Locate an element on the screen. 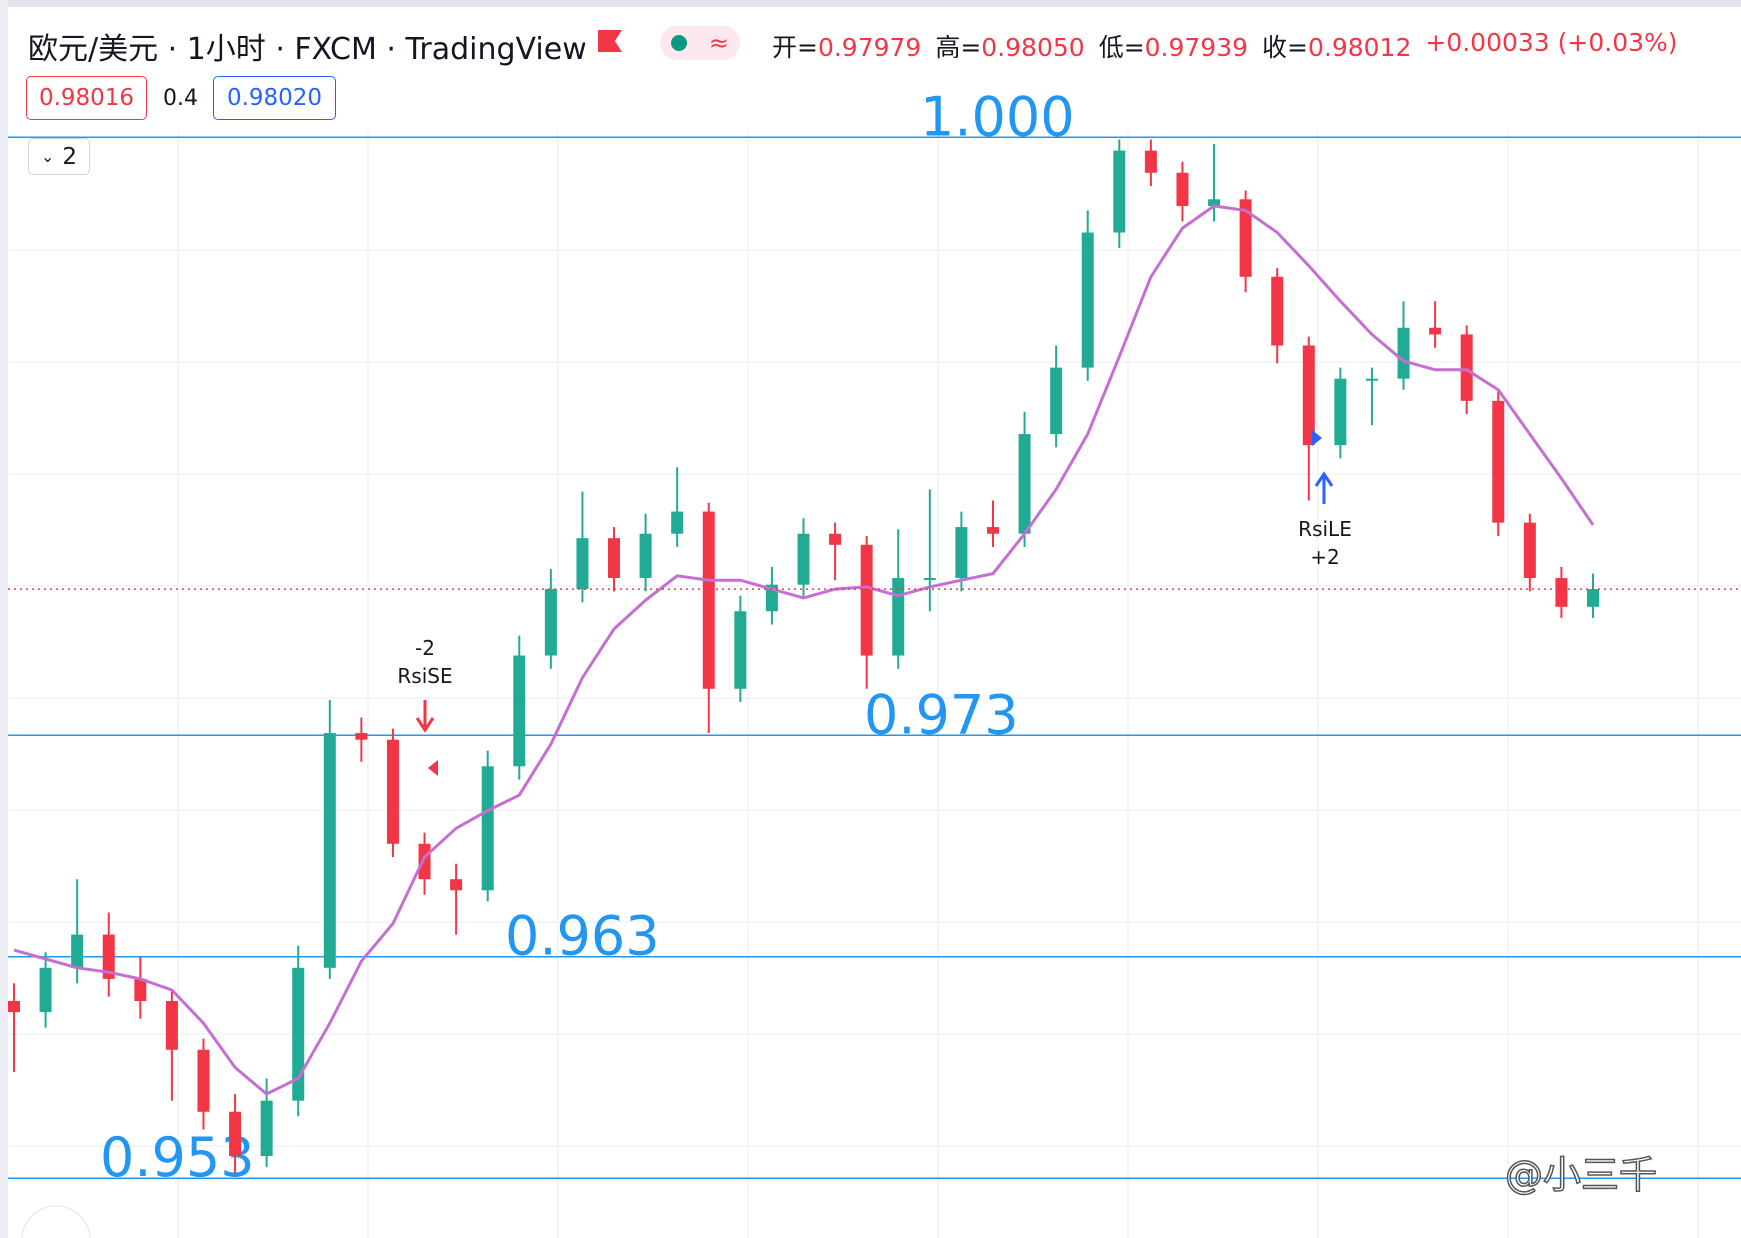 This screenshot has height=1238, width=1741. ohlc-item: 收=0.98012 is located at coordinates (1336, 46).